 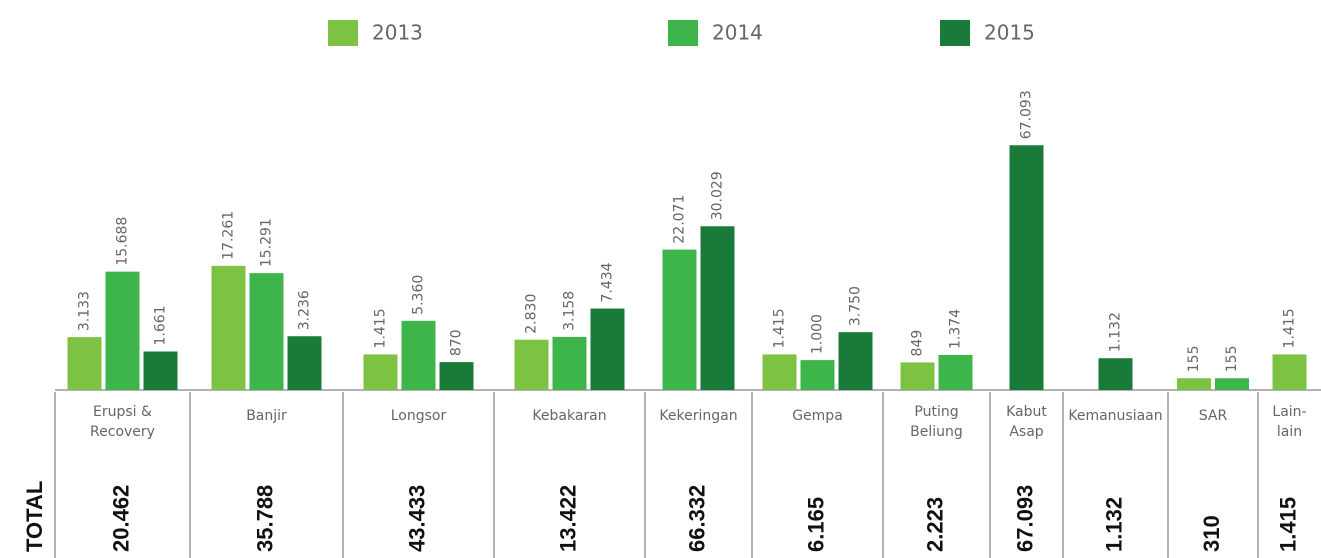 I want to click on value-label: 15.688, so click(x=123, y=241).